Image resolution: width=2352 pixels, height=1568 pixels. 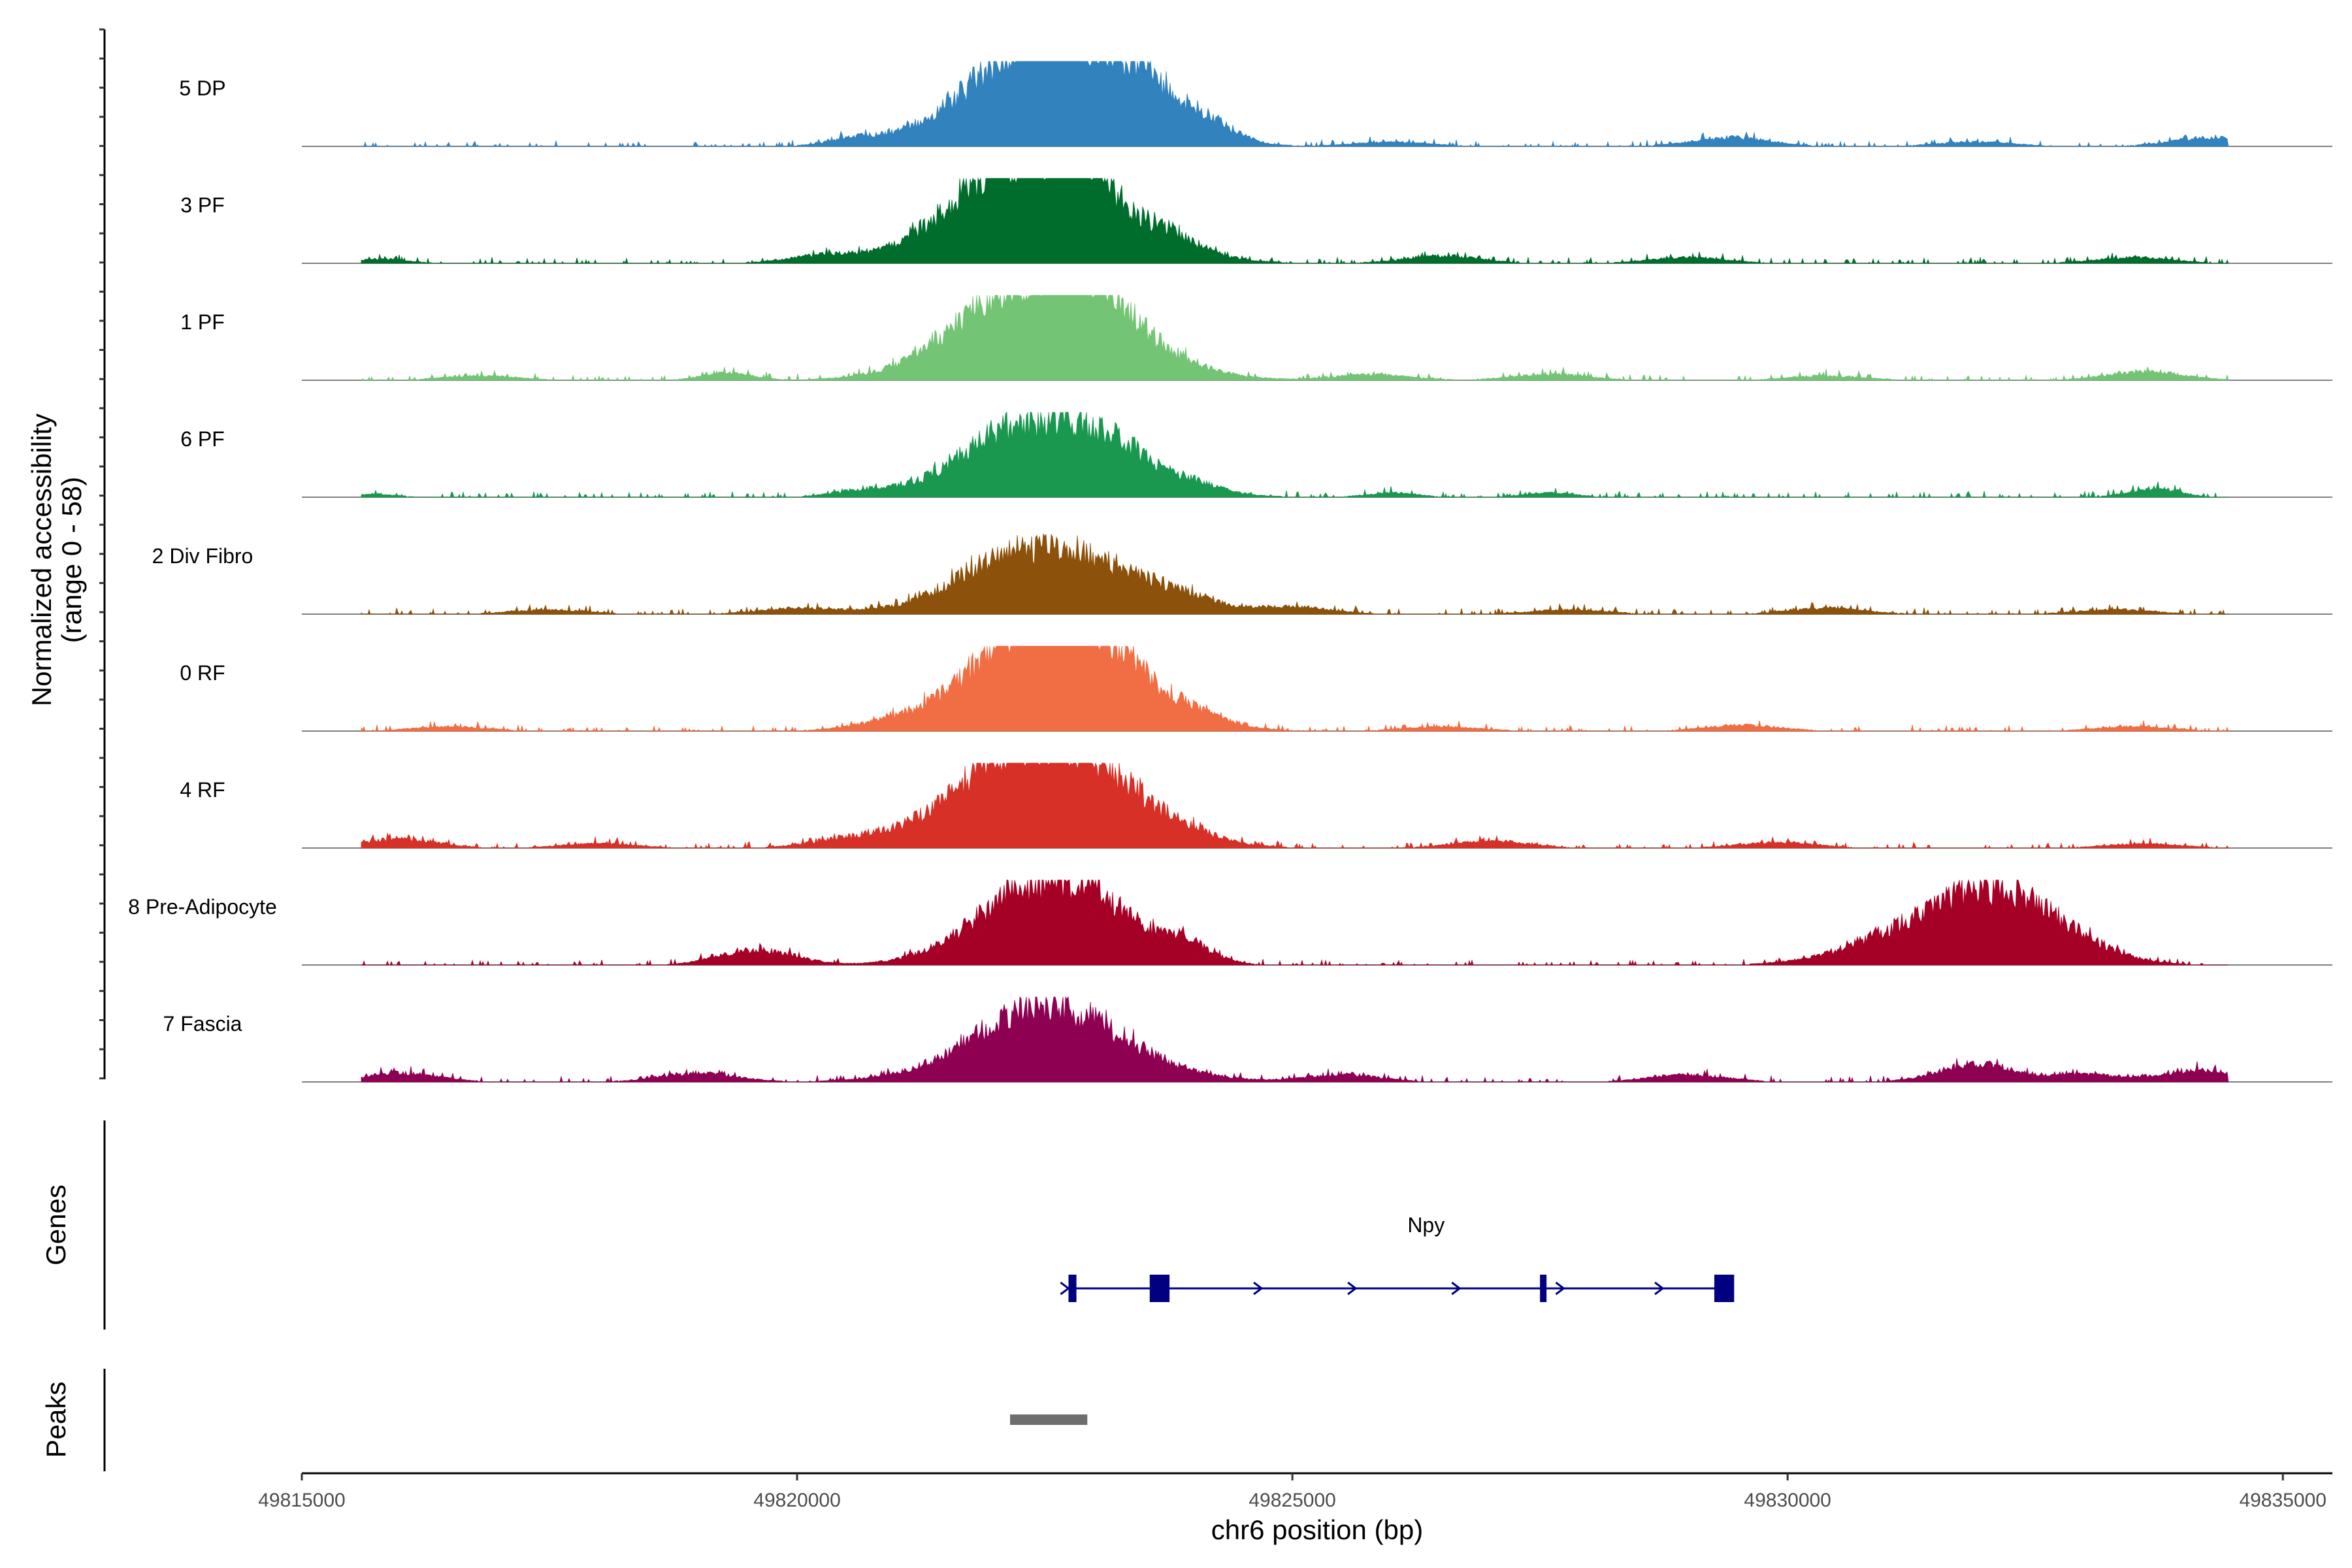 I want to click on track-label: 2 Div Fibro, so click(x=202, y=556).